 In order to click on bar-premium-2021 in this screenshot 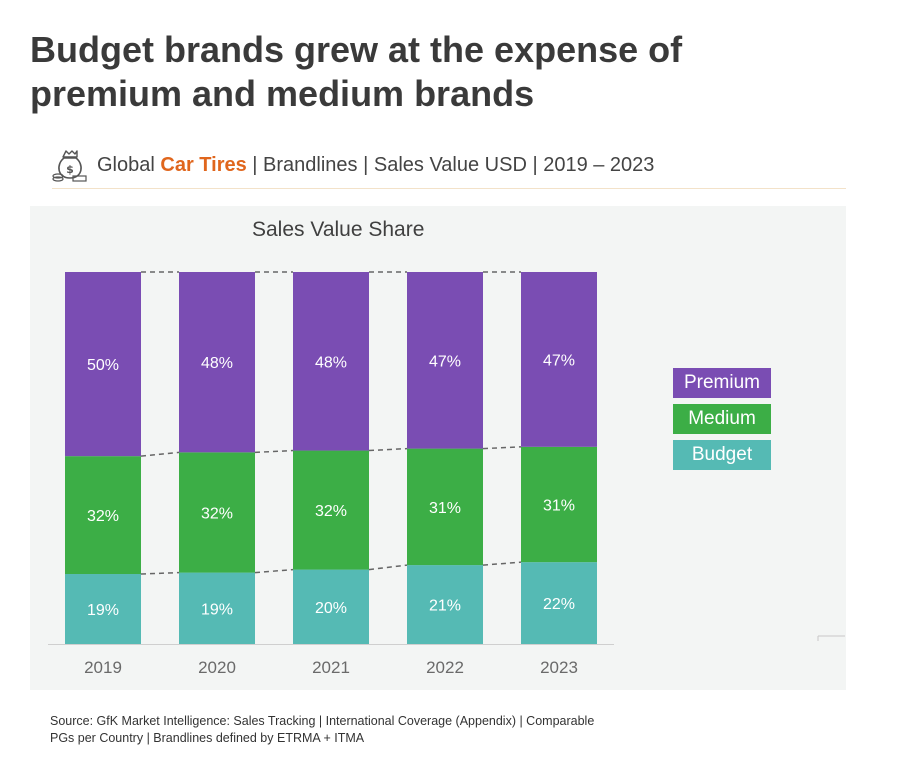, I will do `click(331, 361)`.